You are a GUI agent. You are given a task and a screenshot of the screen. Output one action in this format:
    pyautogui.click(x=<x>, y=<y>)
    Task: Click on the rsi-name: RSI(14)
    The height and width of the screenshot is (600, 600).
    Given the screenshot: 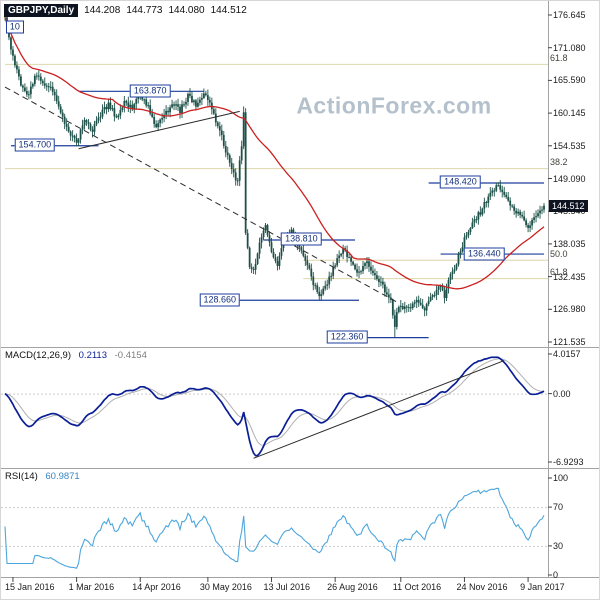 What is the action you would take?
    pyautogui.click(x=21, y=476)
    